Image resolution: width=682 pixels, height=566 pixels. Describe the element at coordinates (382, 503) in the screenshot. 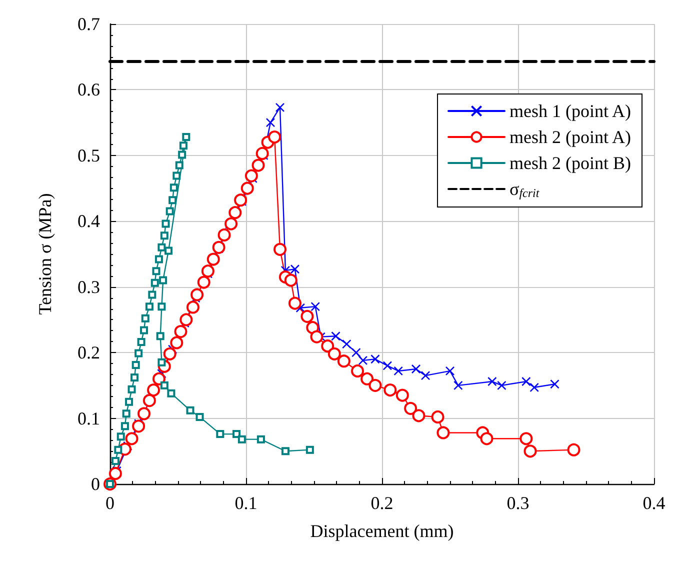

I see `x-tick-label: 0.2` at that location.